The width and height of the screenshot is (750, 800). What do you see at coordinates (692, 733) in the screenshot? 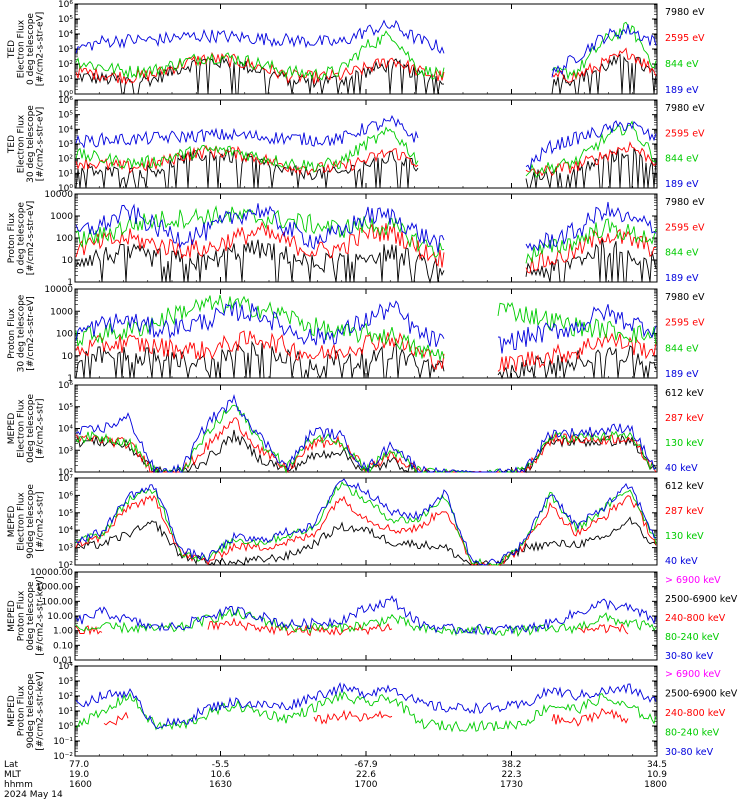
I see `legend-entry: 80-240 keV` at bounding box center [692, 733].